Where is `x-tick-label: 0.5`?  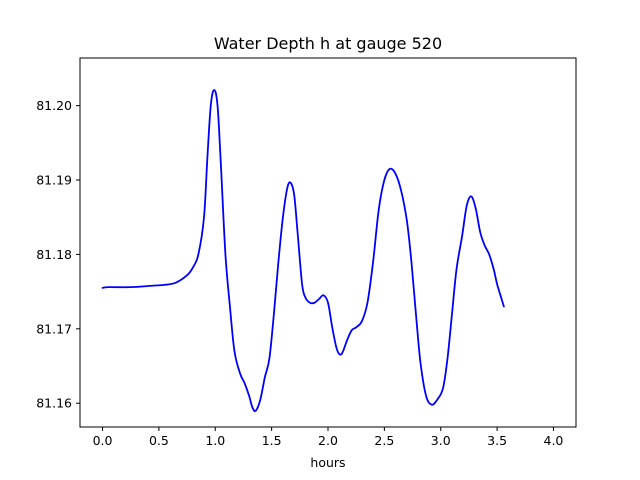
x-tick-label: 0.5 is located at coordinates (159, 440).